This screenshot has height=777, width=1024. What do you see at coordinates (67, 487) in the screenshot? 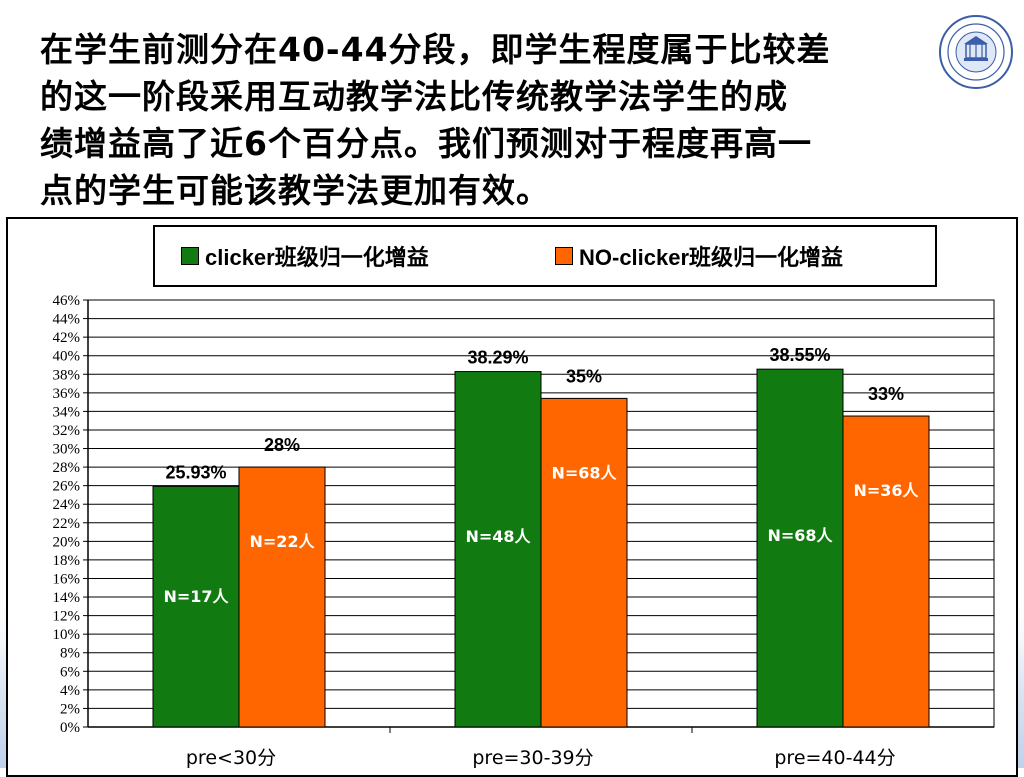
I see `y-tick-label: 26%` at bounding box center [67, 487].